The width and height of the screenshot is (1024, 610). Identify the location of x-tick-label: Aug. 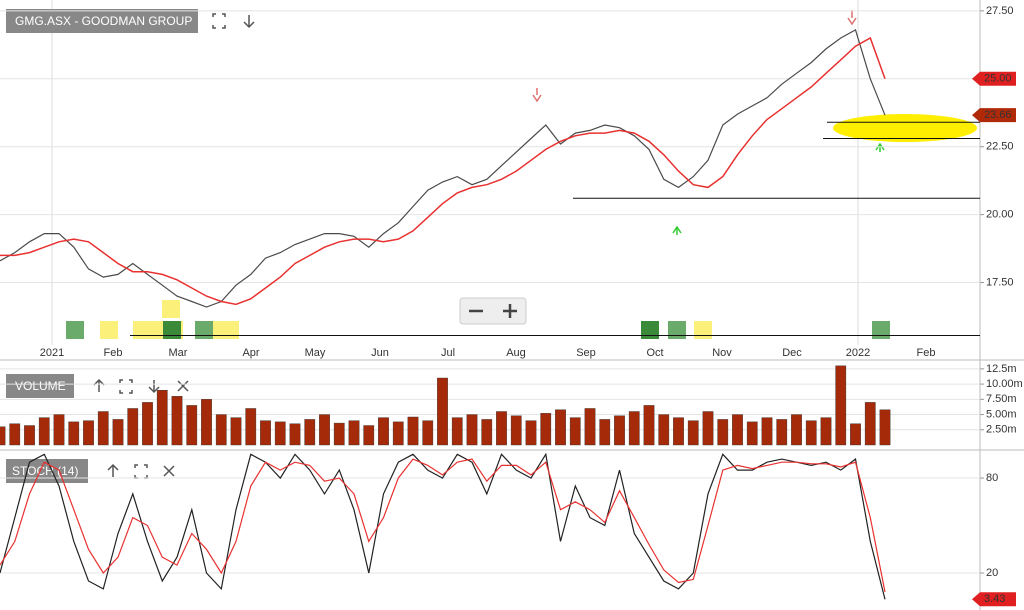
(516, 353).